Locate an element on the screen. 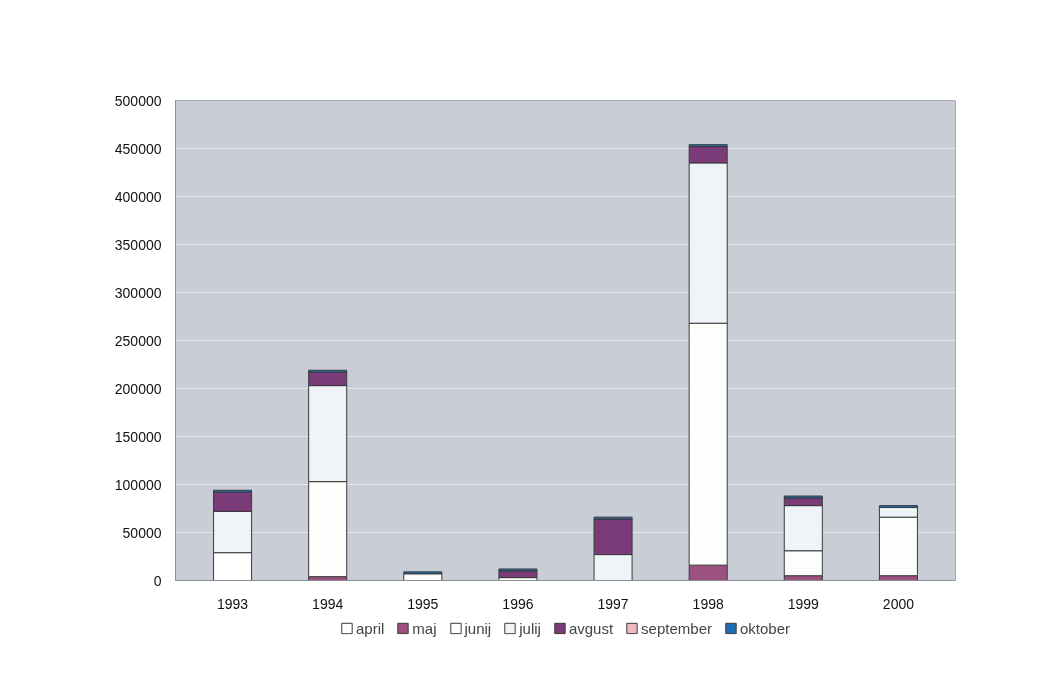  x-tick-label: 1999 is located at coordinates (803, 603).